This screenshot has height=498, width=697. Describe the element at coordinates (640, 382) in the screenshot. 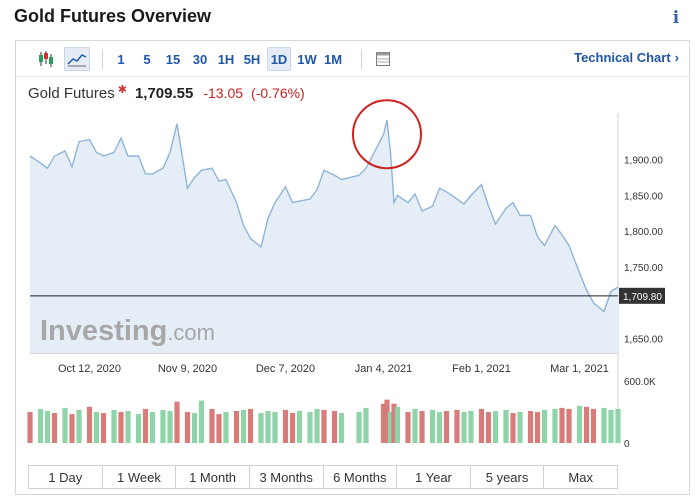

I see `volume-tick-label: 600.0K` at that location.